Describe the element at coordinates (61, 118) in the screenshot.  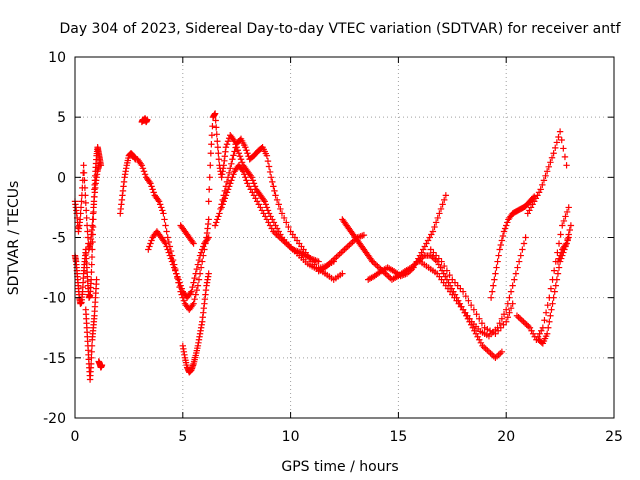
I see `y-tick-label: 5` at that location.